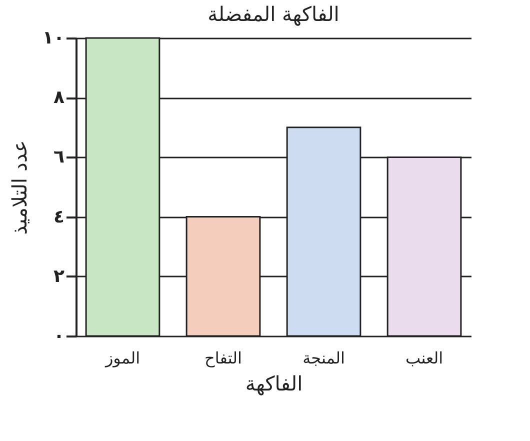 This screenshot has height=441, width=530. Describe the element at coordinates (424, 358) in the screenshot. I see `x-tick-label: العنب` at that location.